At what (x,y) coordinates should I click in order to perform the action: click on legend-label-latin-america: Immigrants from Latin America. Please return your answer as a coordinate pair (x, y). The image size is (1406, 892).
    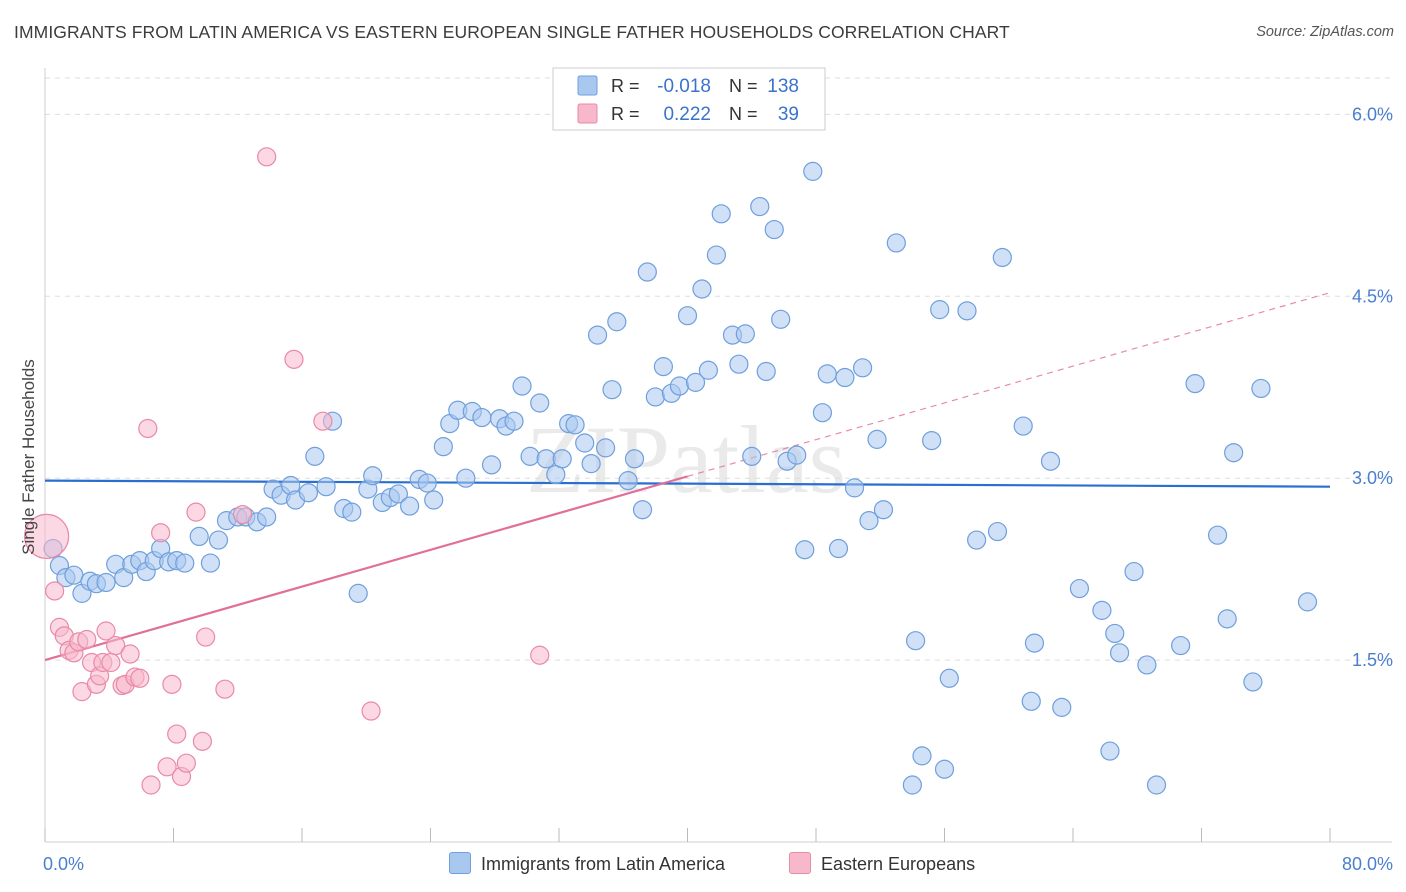
    Looking at the image, I should click on (603, 864).